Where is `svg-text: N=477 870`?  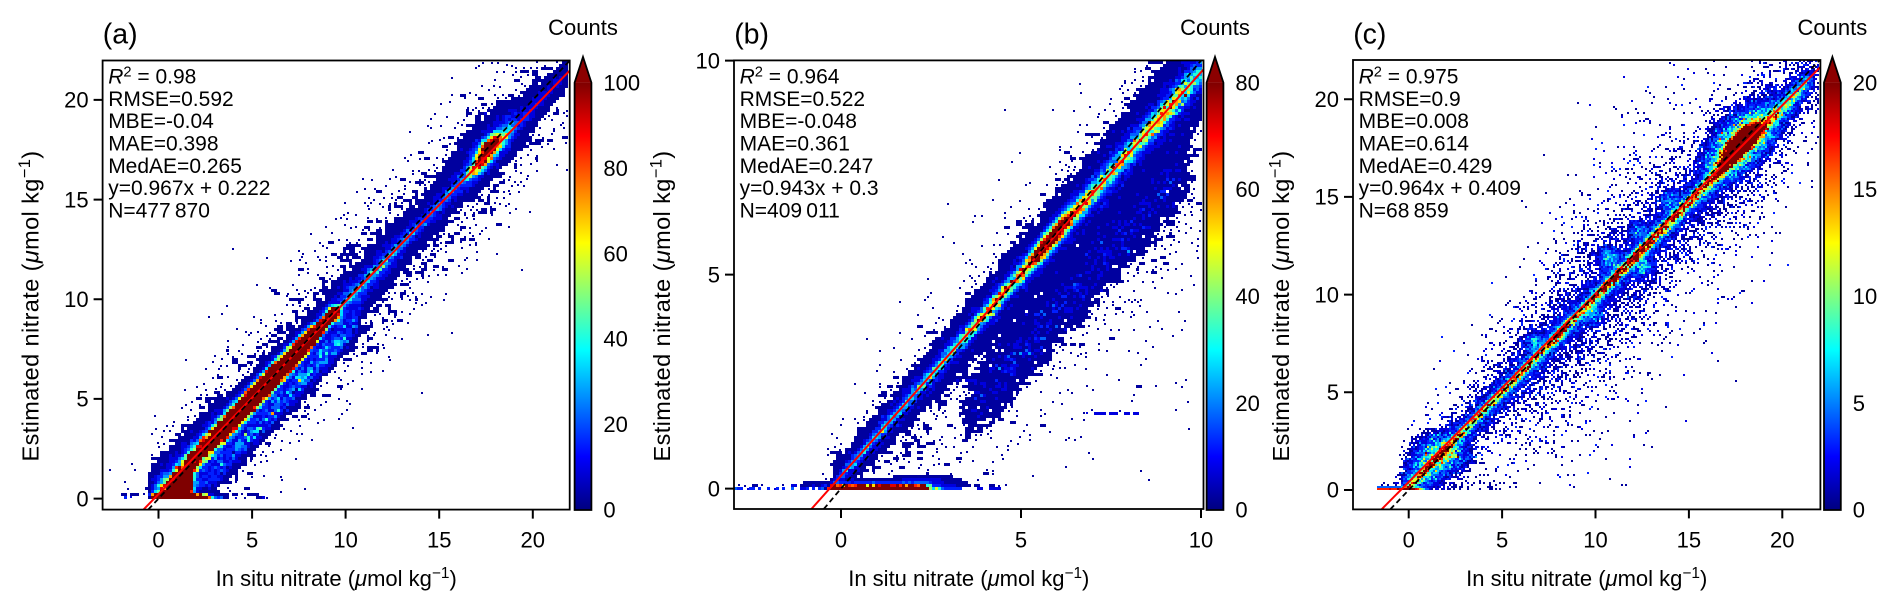
svg-text: N=477 870 is located at coordinates (159, 210).